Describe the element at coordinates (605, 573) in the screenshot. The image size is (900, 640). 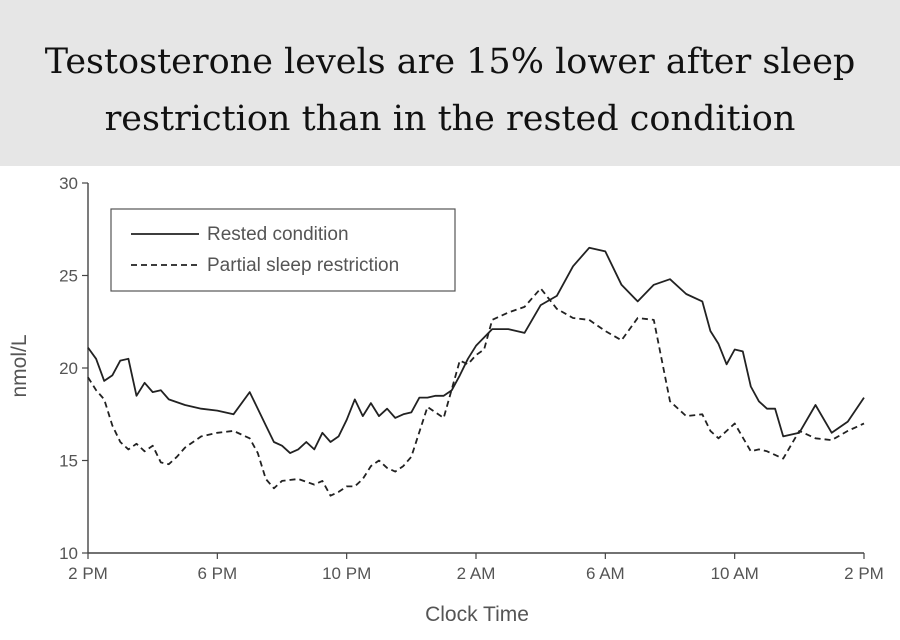
I see `x-tick-label: 6 AM` at that location.